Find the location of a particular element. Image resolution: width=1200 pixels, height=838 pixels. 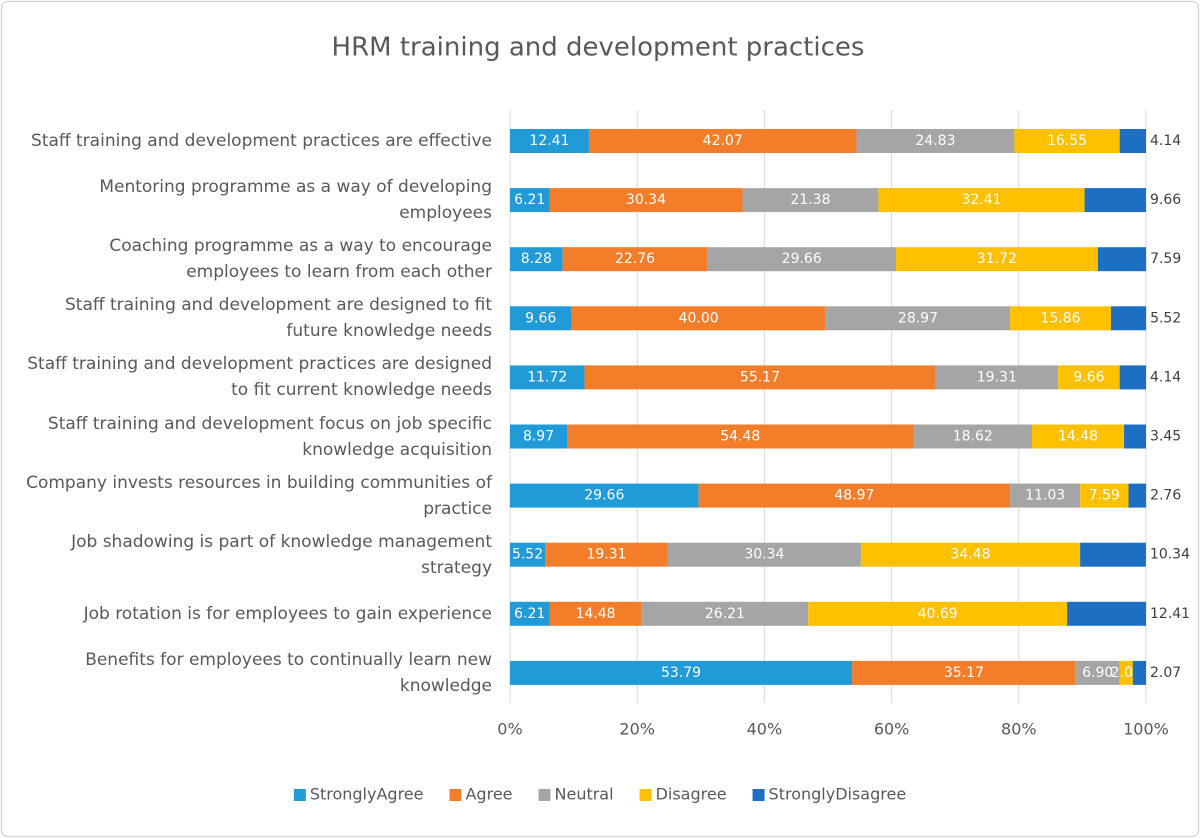

legend-label: StronglyDisagree is located at coordinates (838, 794).